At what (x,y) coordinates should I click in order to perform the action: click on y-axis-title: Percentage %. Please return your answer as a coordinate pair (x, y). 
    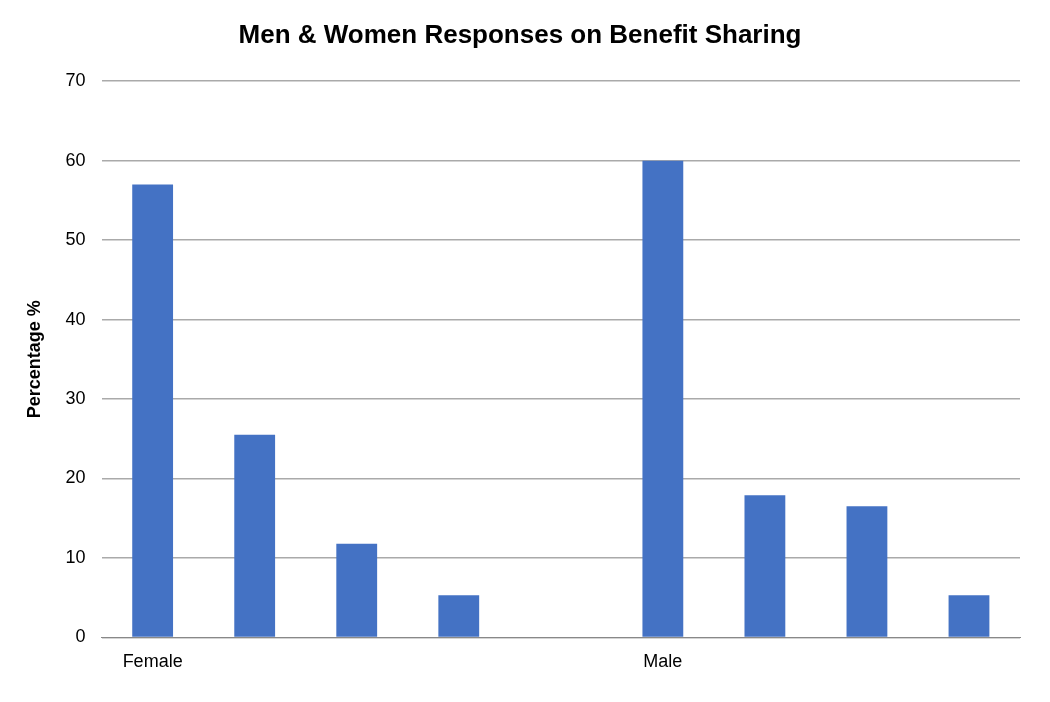
    Looking at the image, I should click on (33, 359).